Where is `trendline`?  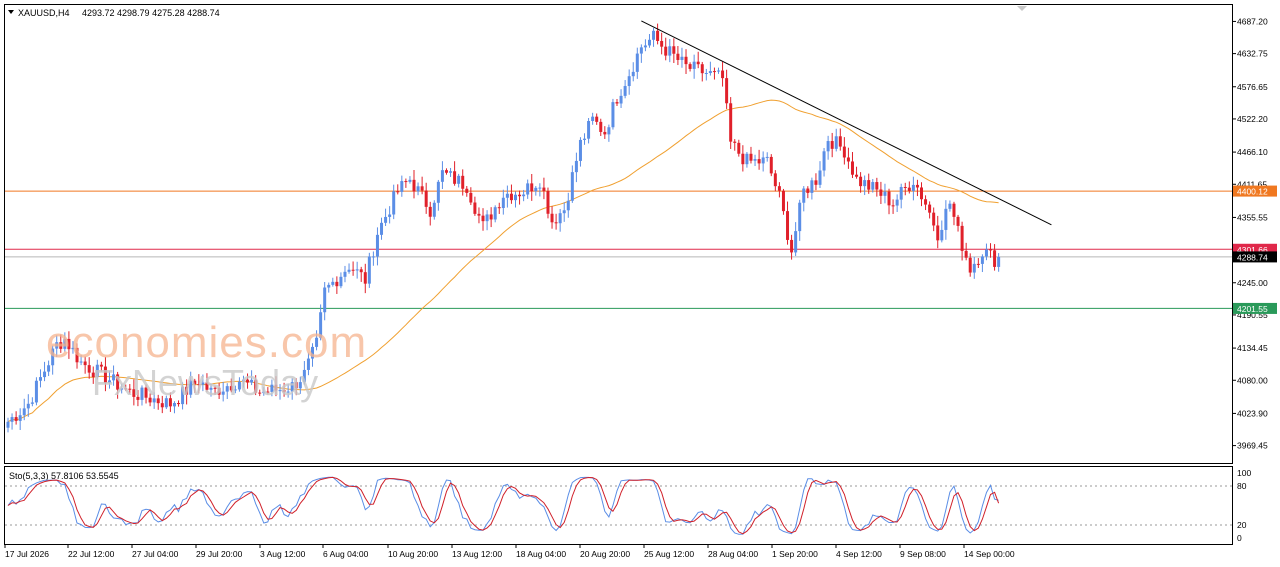 trendline is located at coordinates (846, 123).